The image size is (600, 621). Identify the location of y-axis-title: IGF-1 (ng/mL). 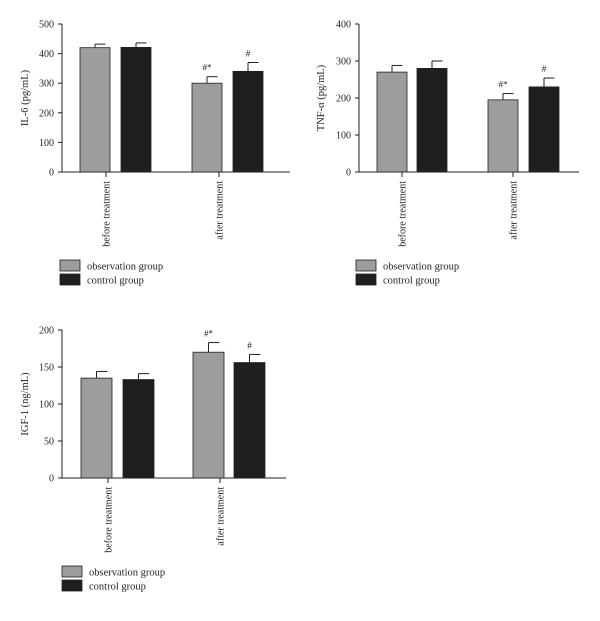
(25, 404).